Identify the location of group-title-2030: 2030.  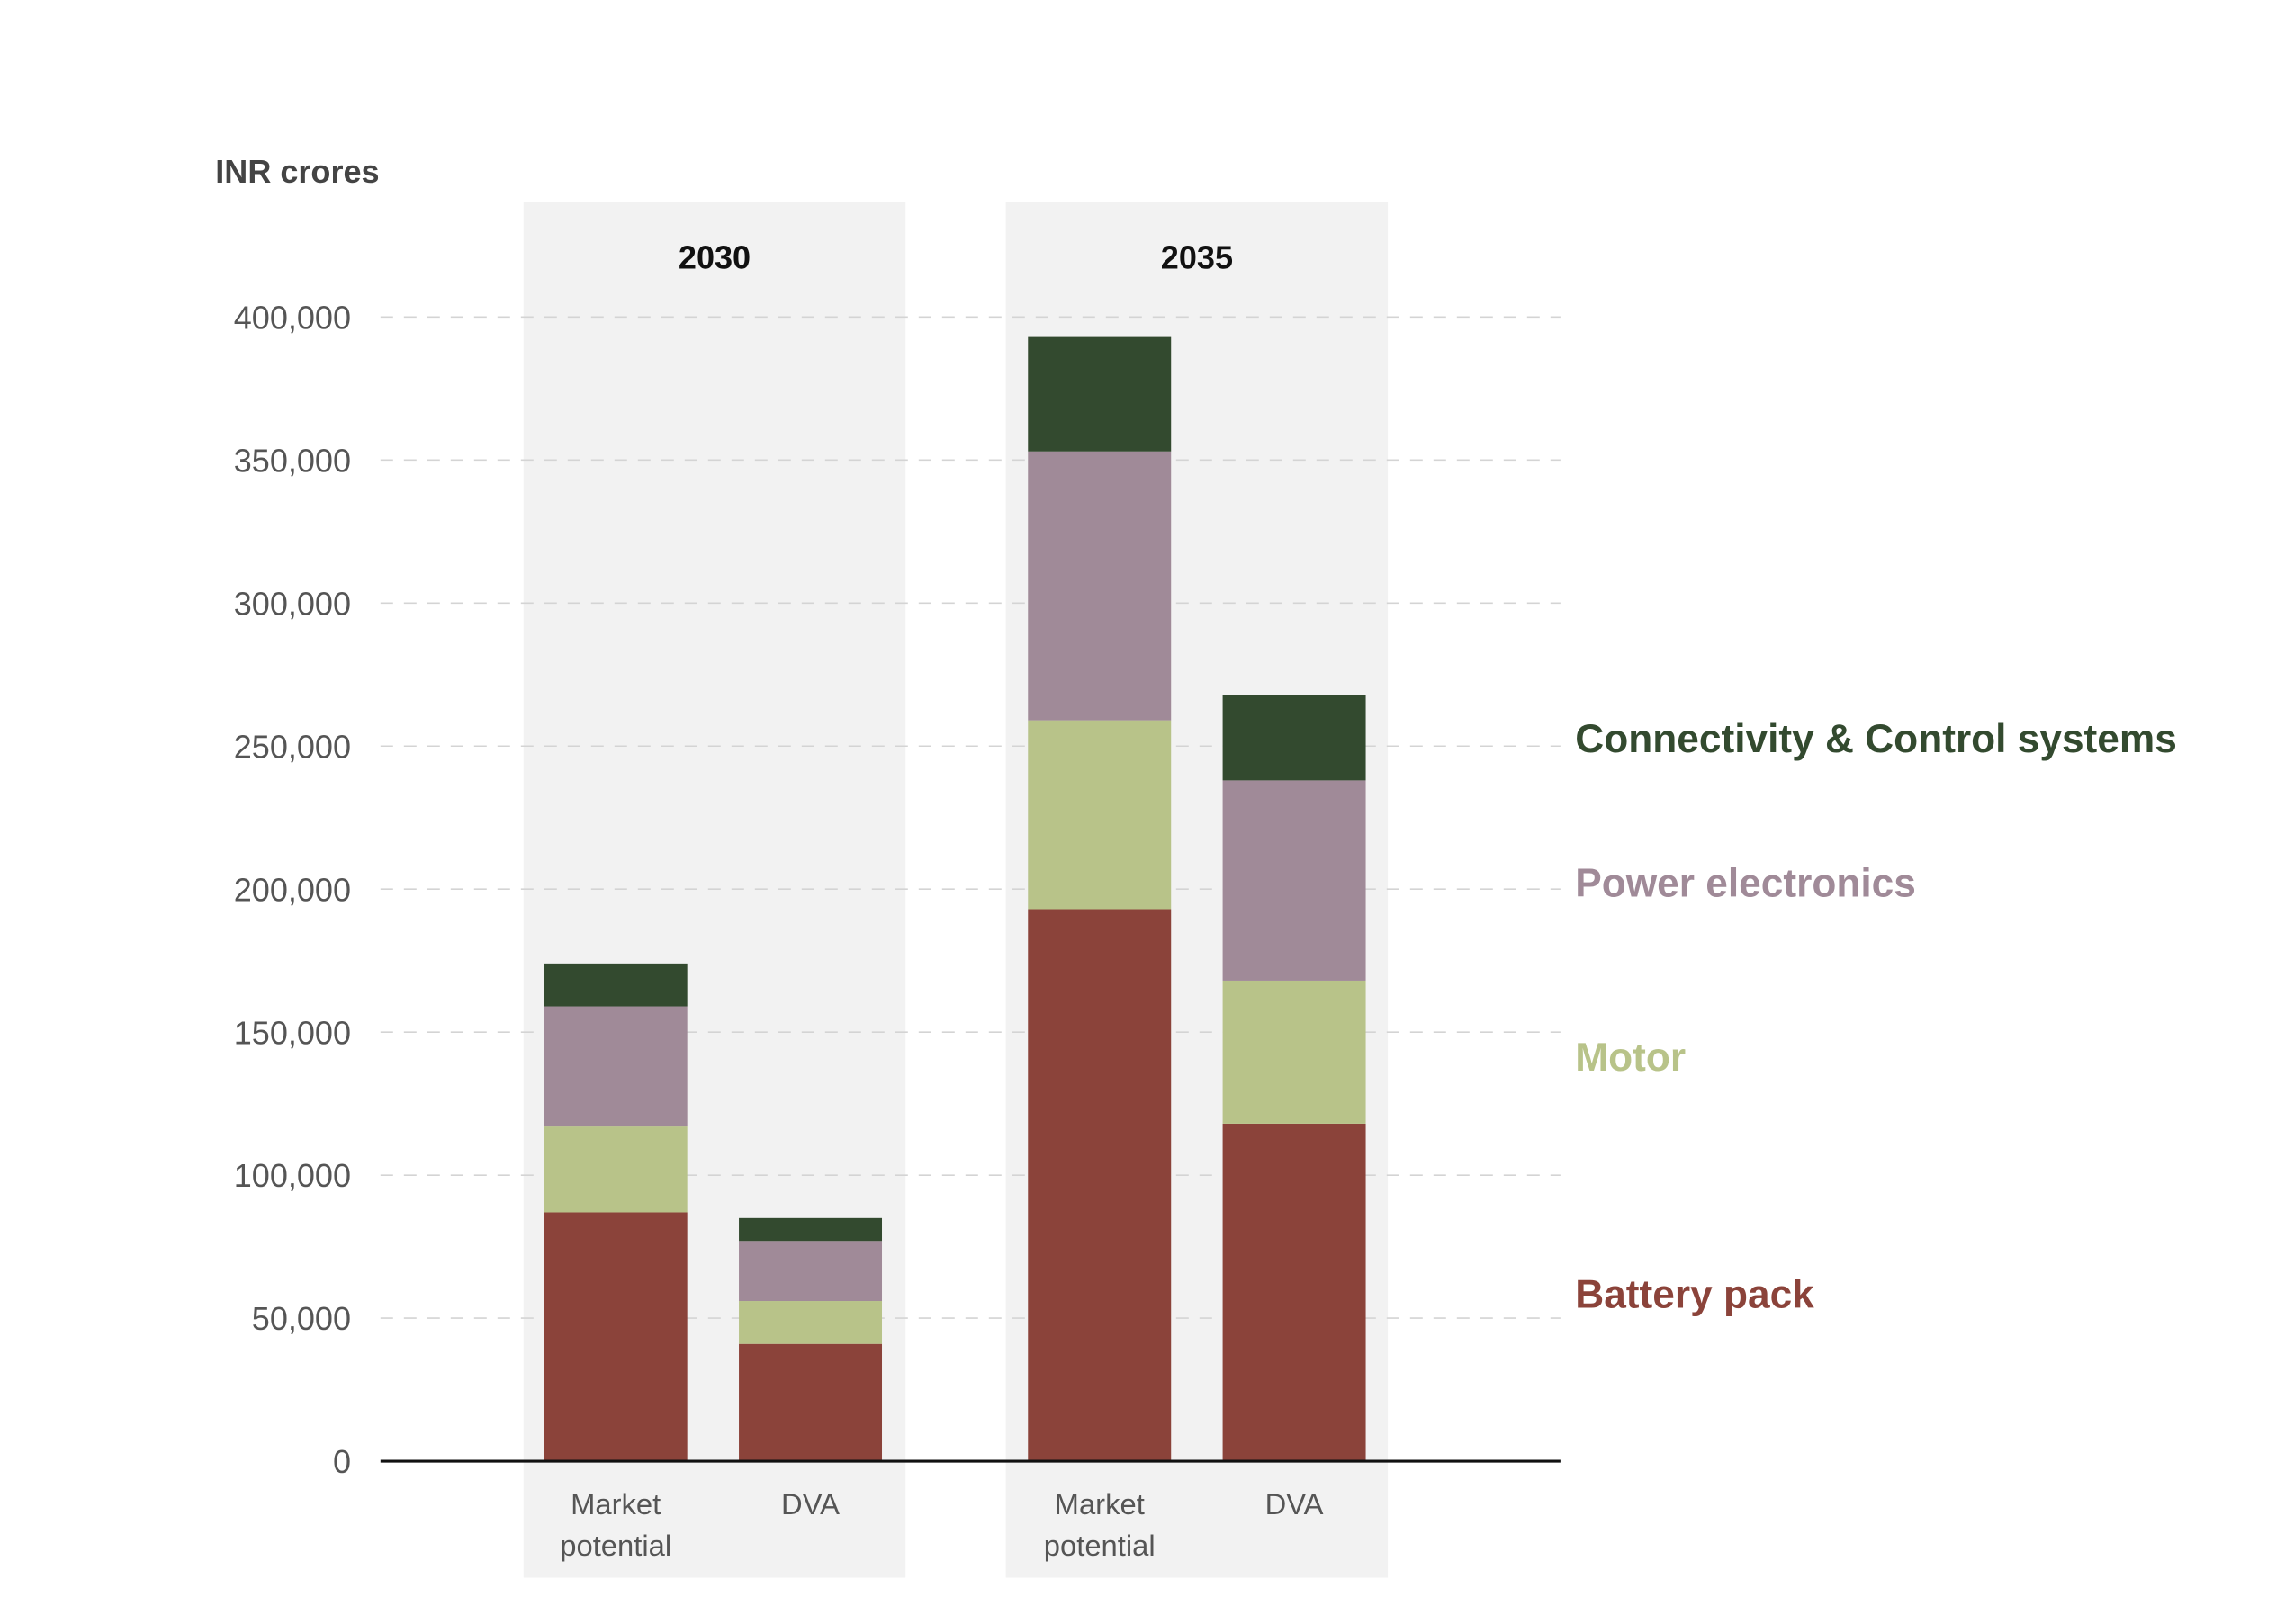
(715, 256).